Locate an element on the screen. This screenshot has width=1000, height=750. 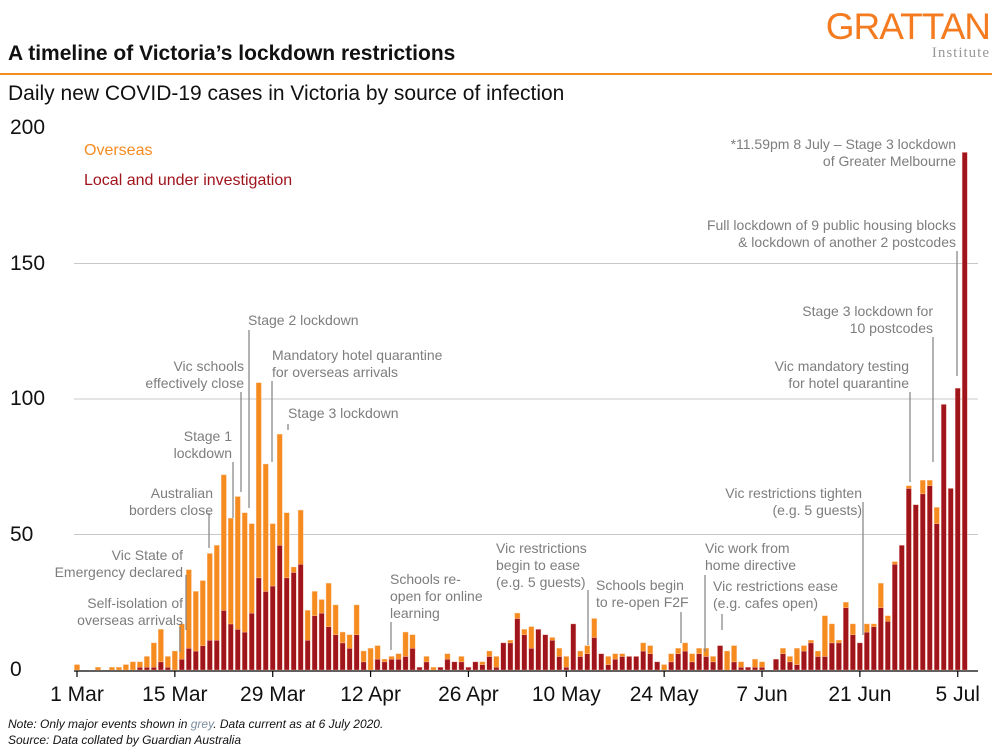
annotation-line: Stage 1 is located at coordinates (207, 436).